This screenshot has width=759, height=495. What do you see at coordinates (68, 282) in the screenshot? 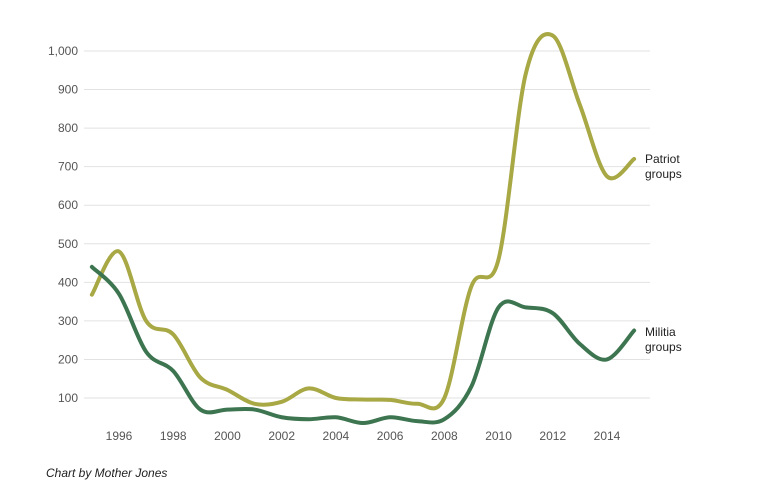
I see `y-tick-label: 400` at bounding box center [68, 282].